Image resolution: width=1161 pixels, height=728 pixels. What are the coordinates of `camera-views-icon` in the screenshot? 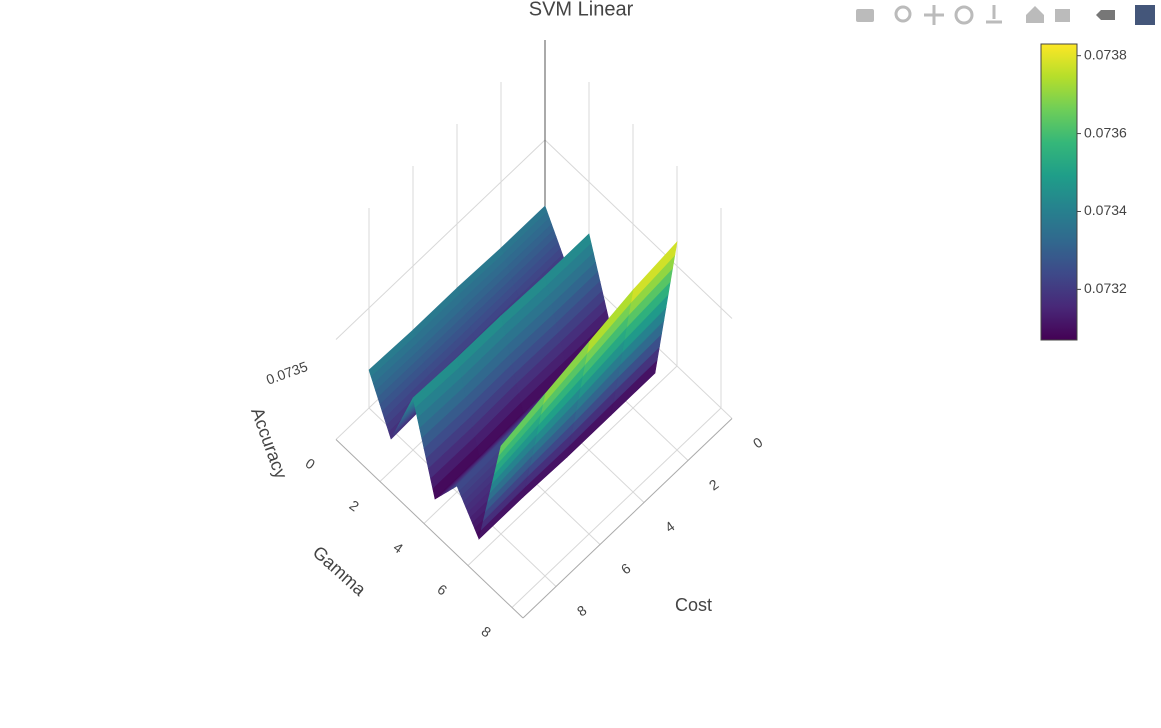 It's located at (1062, 15).